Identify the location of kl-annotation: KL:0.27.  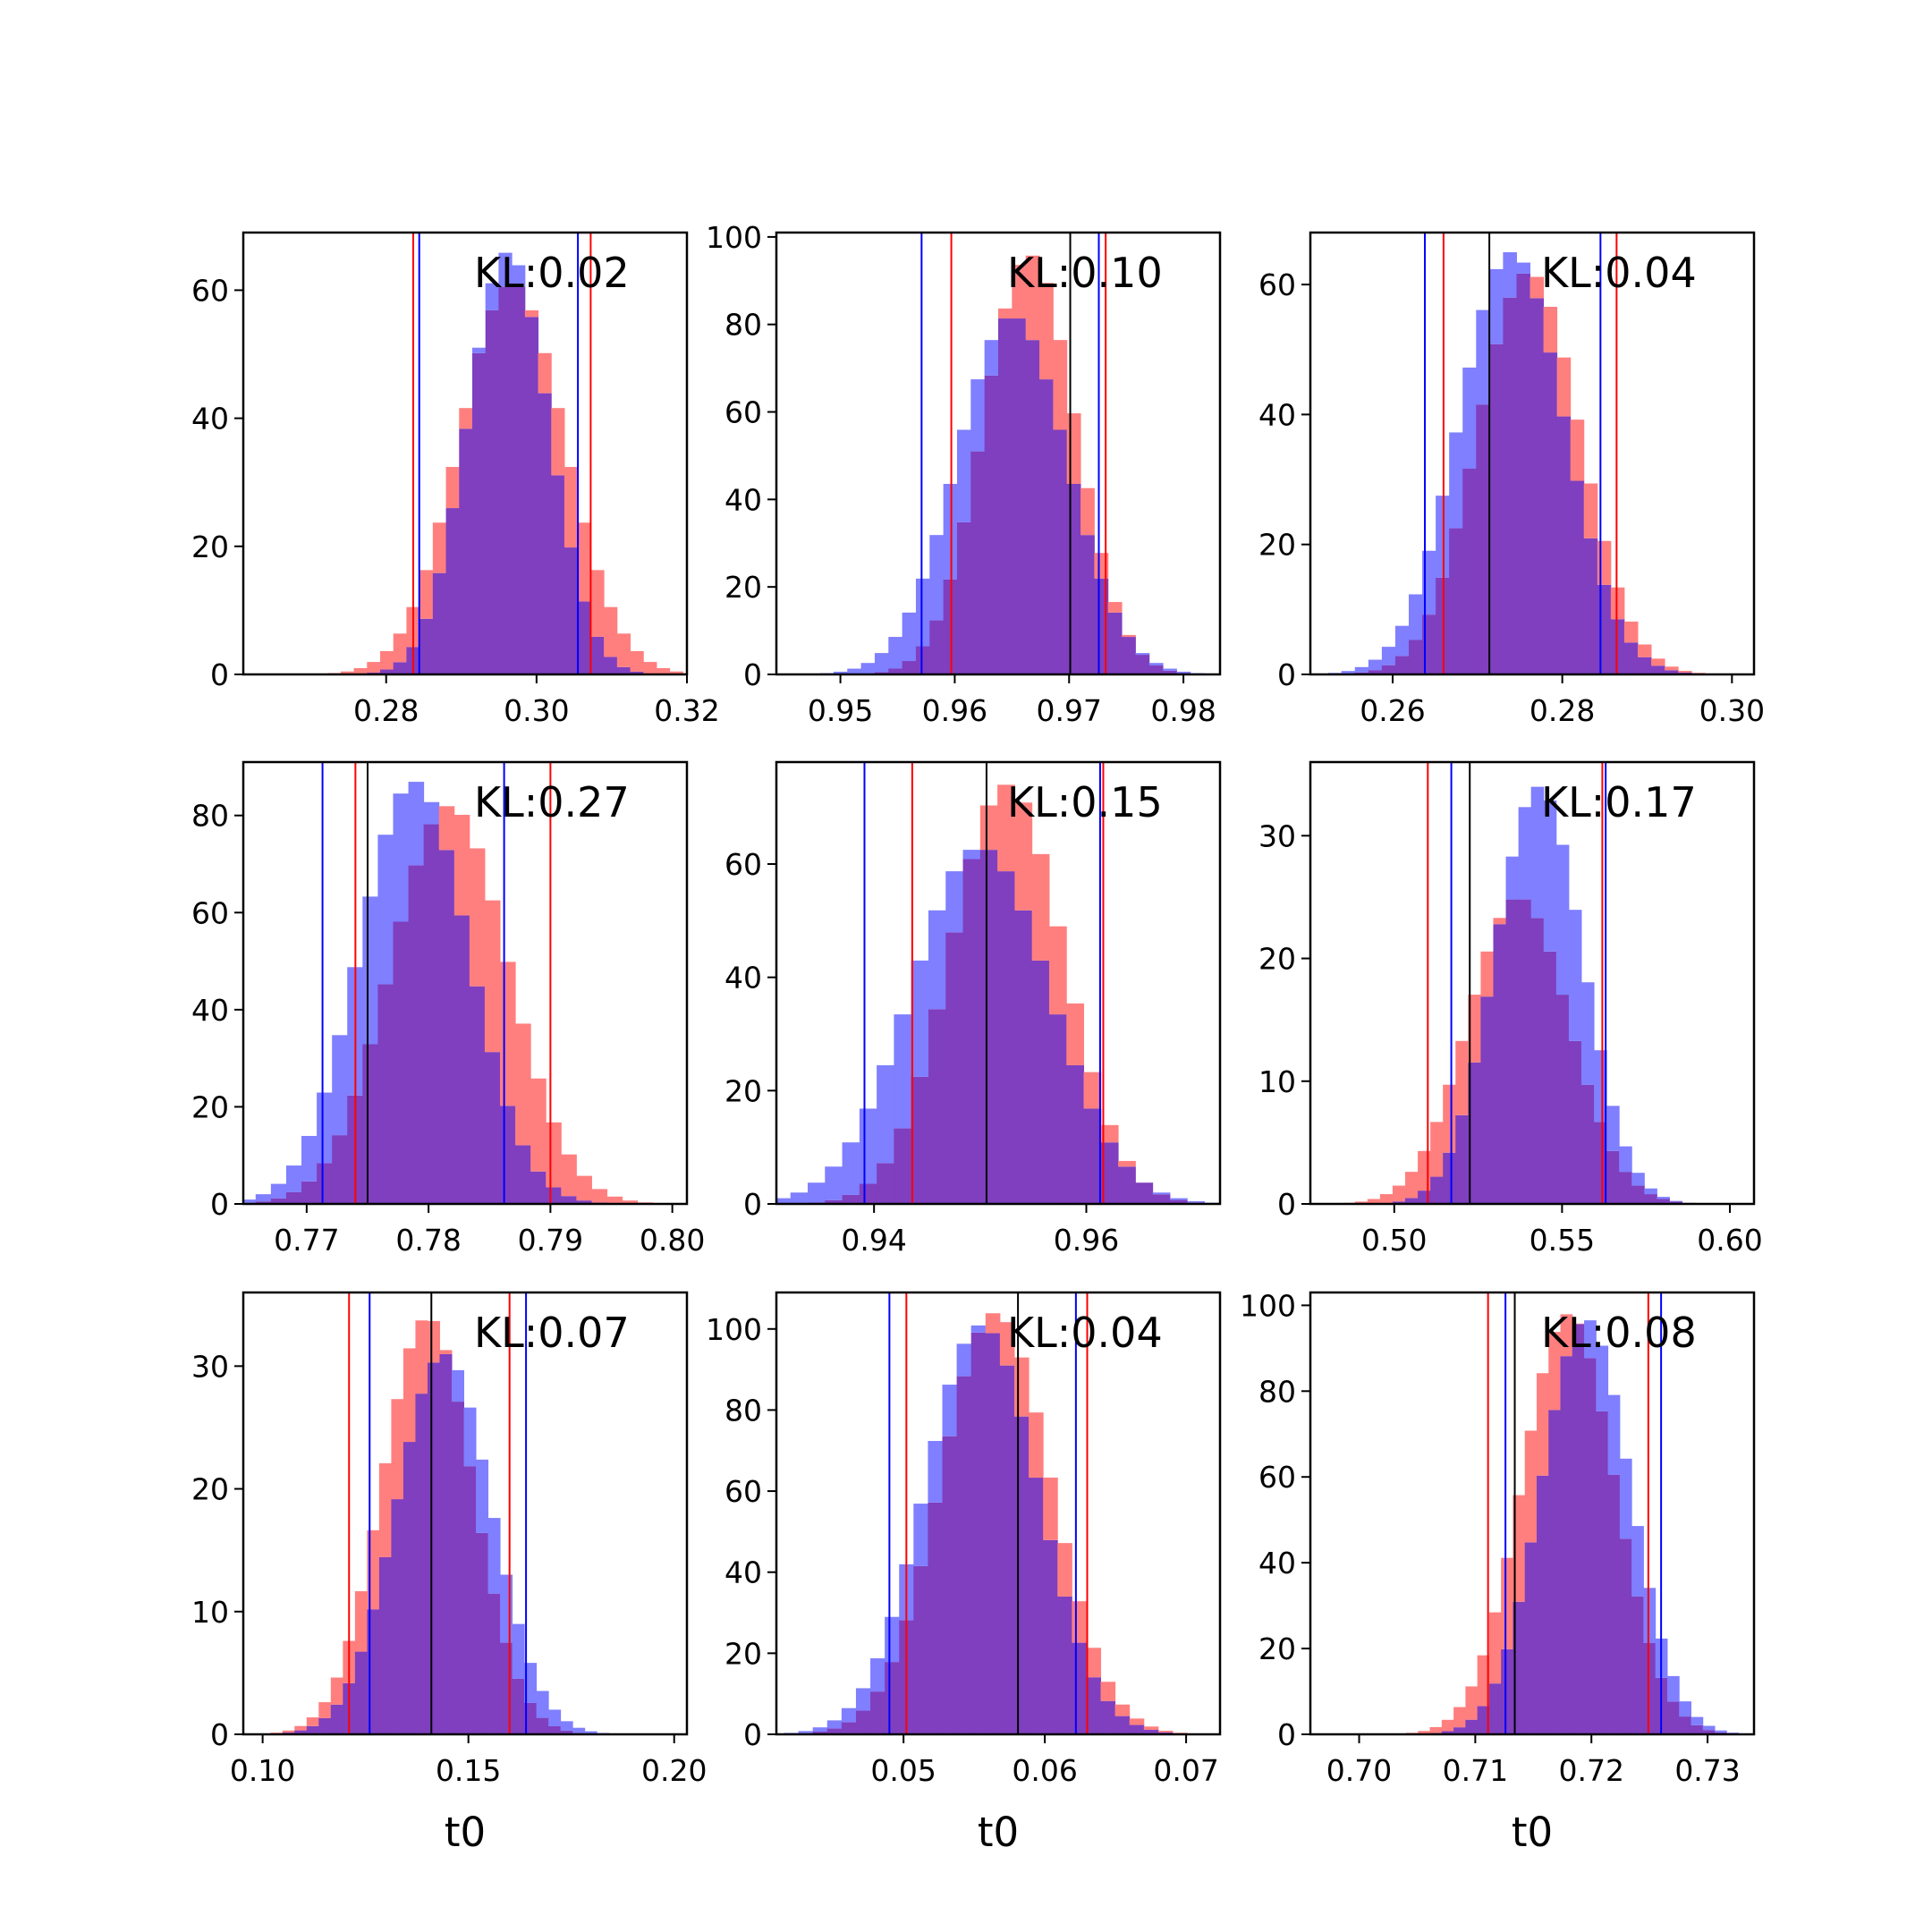
(552, 802).